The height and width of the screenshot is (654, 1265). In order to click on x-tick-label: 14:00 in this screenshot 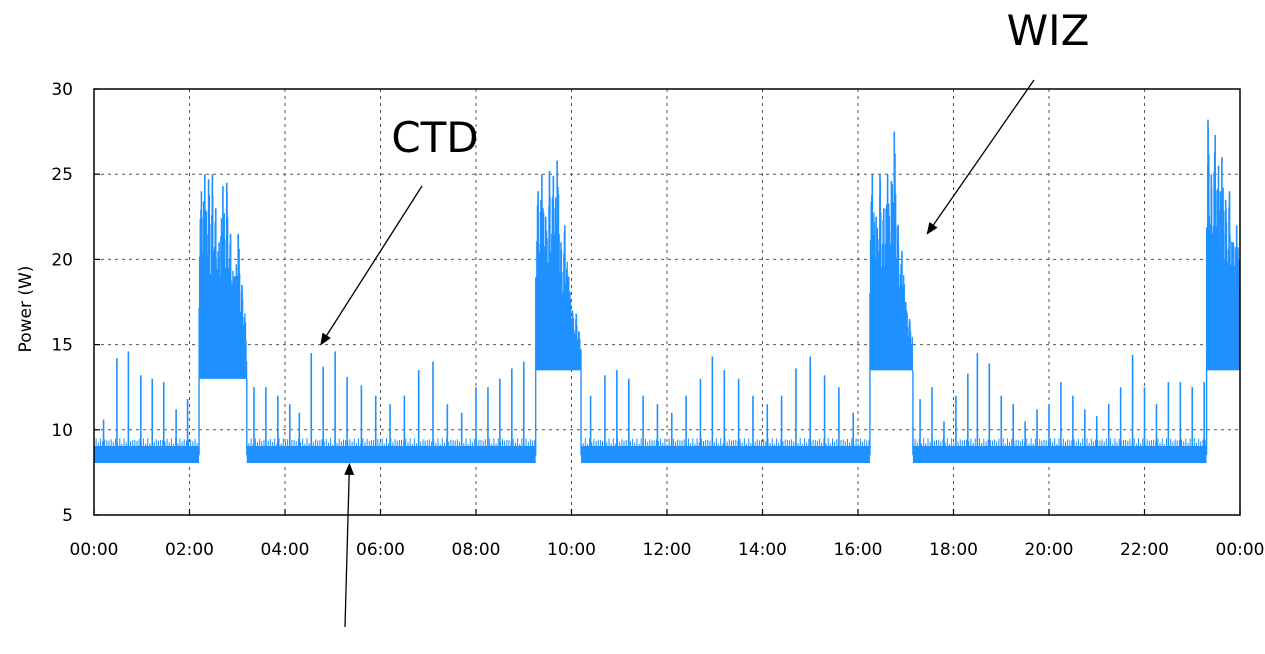, I will do `click(762, 550)`.